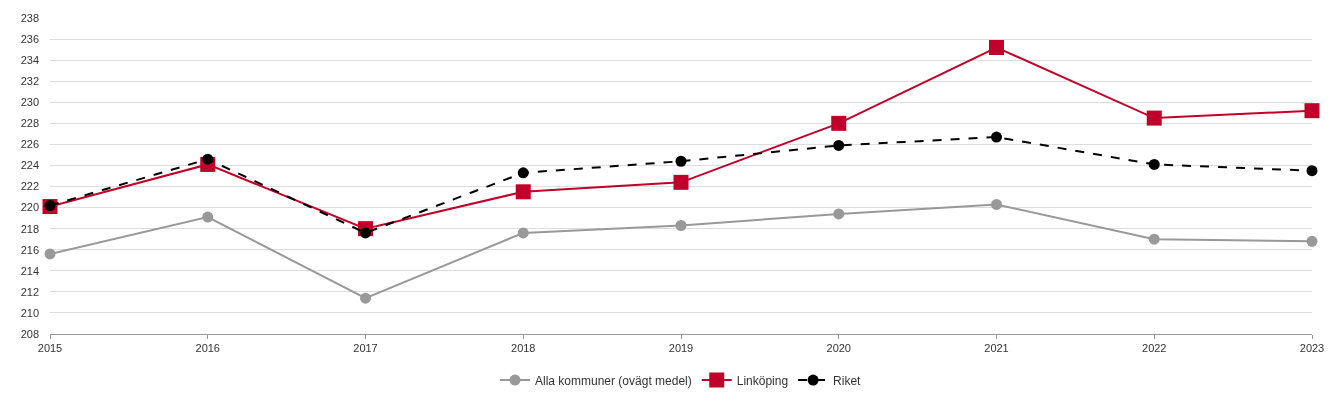 The width and height of the screenshot is (1336, 407). What do you see at coordinates (1154, 348) in the screenshot?
I see `x-tick-label: 2022` at bounding box center [1154, 348].